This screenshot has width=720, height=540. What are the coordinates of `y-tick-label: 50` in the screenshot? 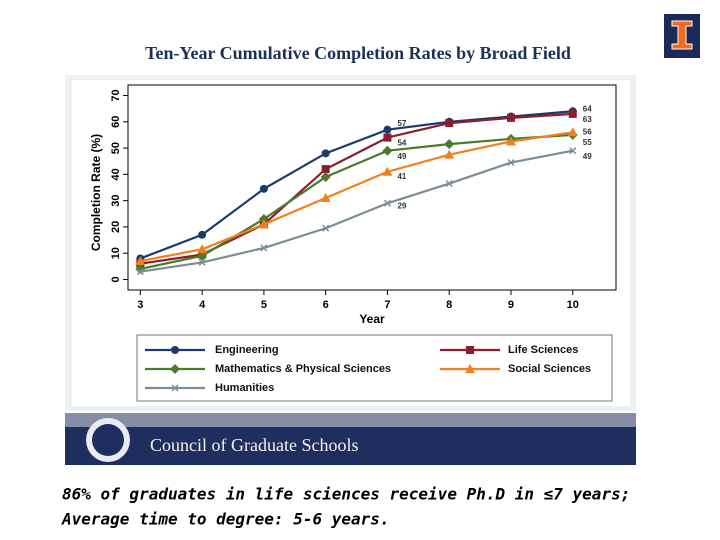 It's located at (116, 148).